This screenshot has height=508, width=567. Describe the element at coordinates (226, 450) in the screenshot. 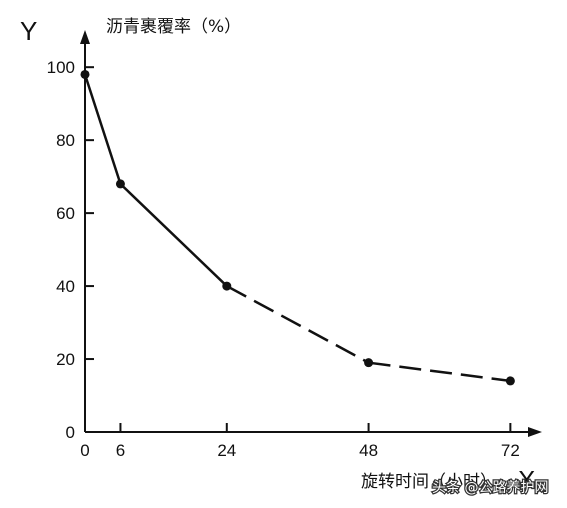

I see `x-tick-label-24: 24` at that location.